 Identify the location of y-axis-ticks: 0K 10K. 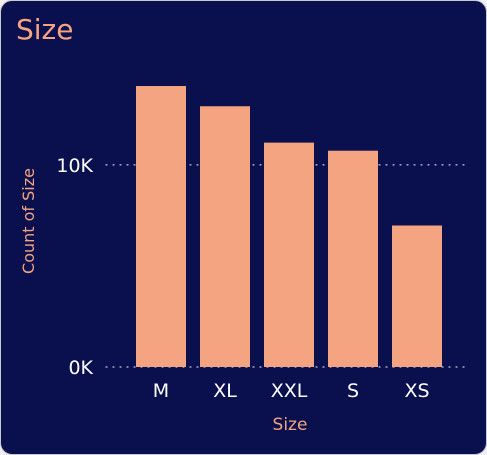
(74, 267).